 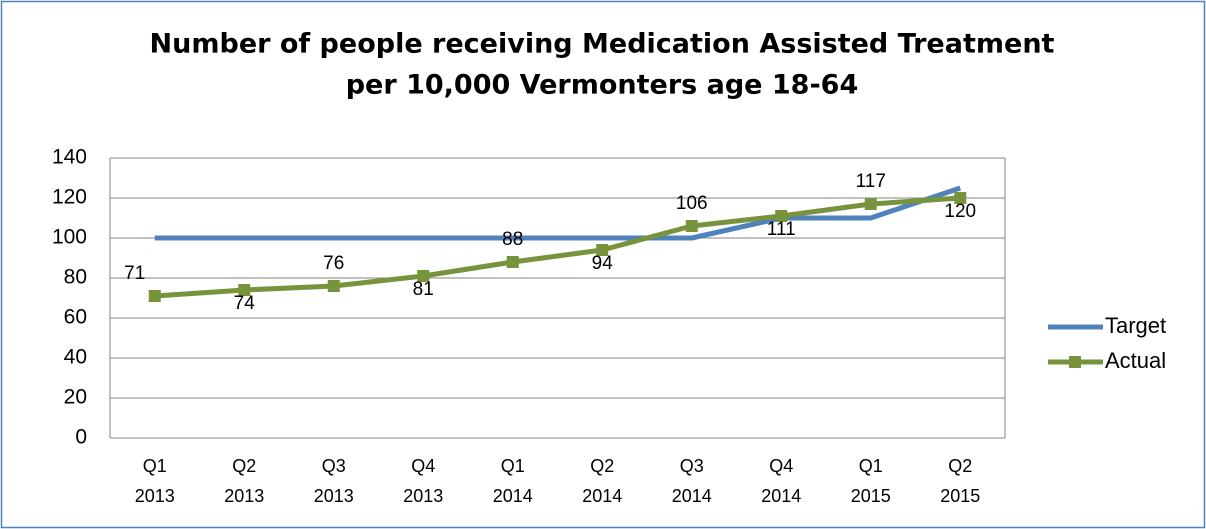 What do you see at coordinates (75, 357) in the screenshot?
I see `y-tick-label: 40` at bounding box center [75, 357].